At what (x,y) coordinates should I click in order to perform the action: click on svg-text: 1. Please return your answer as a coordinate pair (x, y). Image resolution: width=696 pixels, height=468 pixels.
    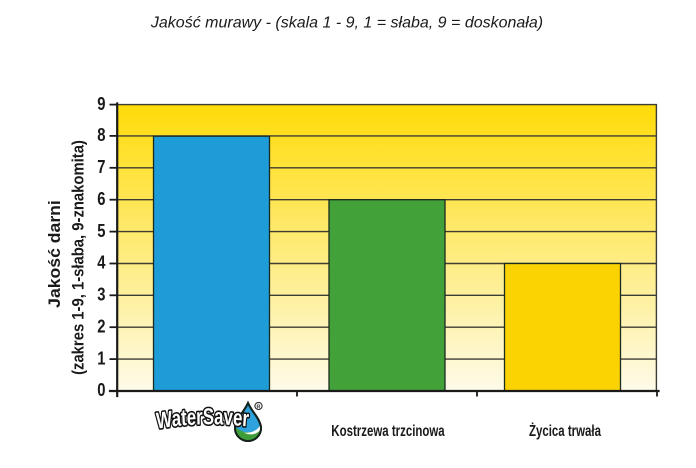
    Looking at the image, I should click on (101, 358).